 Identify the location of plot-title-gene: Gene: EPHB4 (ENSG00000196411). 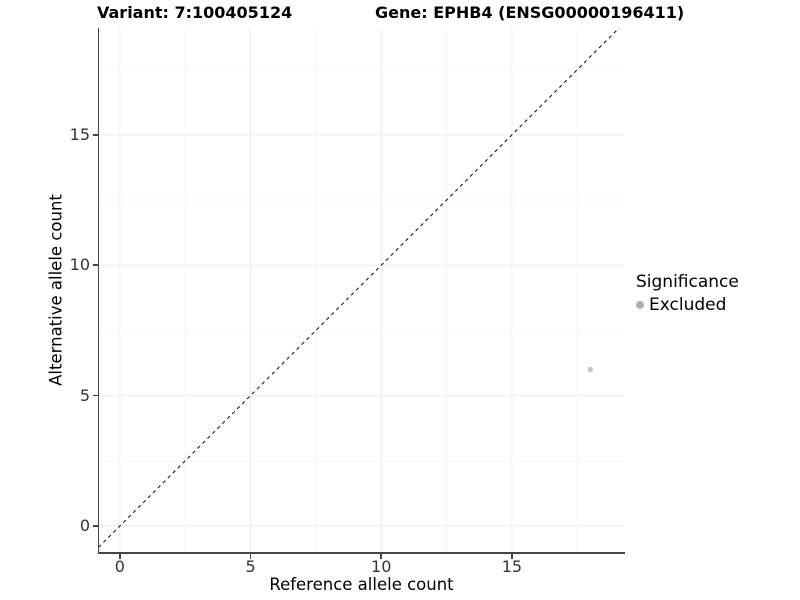
(530, 12).